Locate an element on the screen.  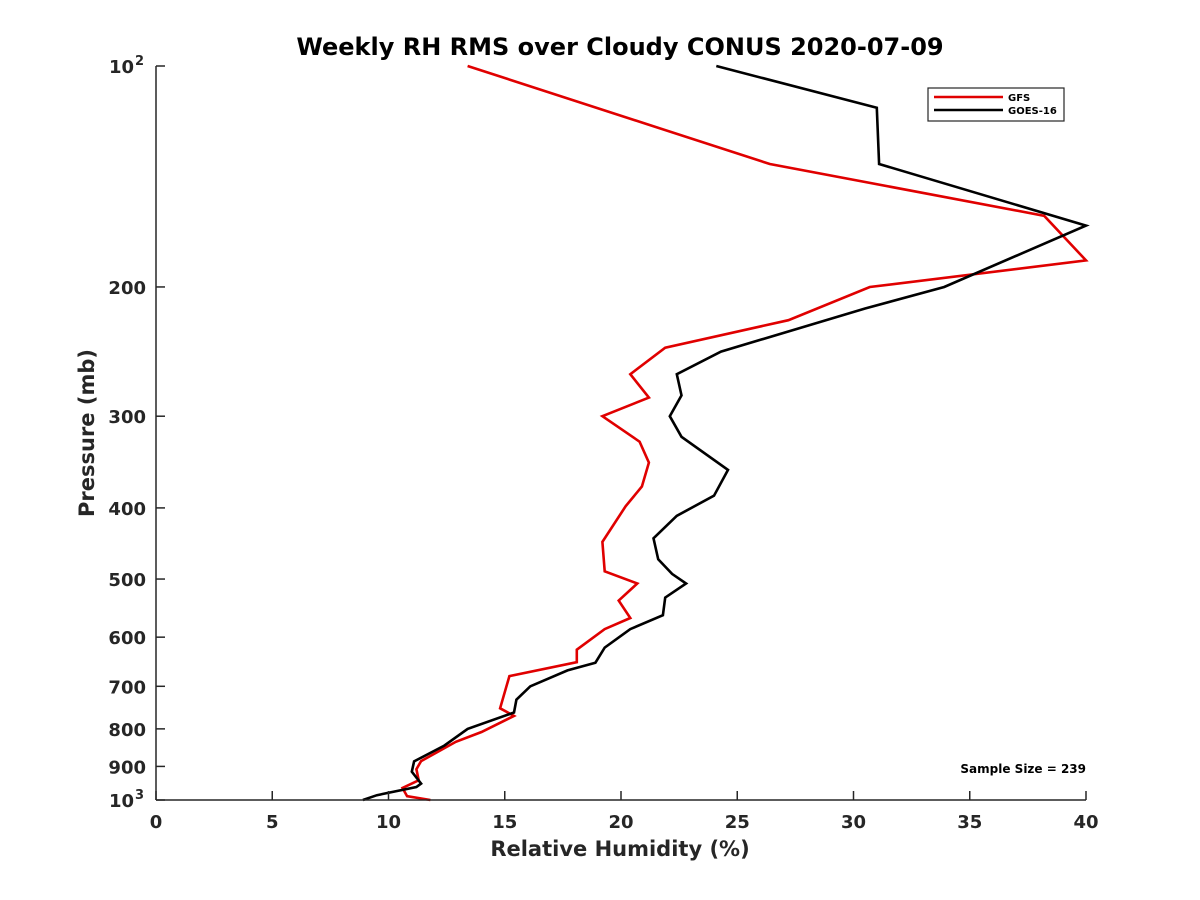
legend-label-gfs: GFS is located at coordinates (1019, 98).